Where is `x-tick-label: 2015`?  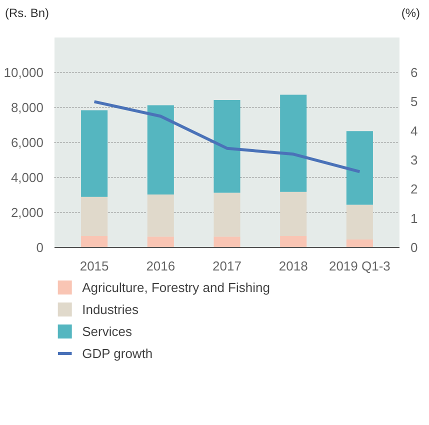
x-tick-label: 2015 is located at coordinates (94, 266).